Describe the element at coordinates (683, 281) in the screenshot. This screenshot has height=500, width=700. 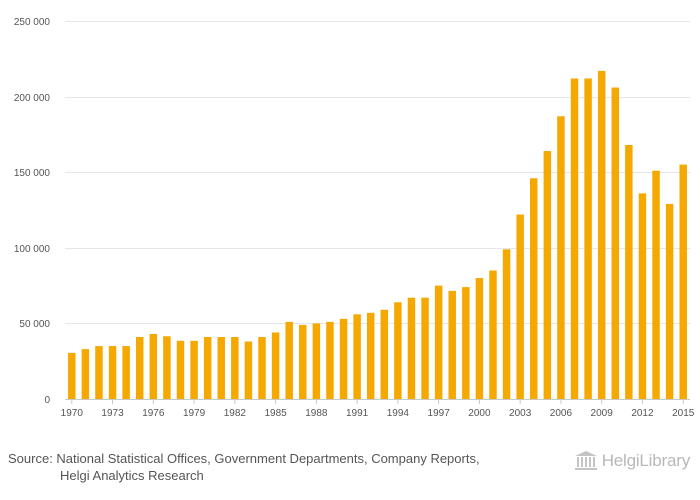
I see `bar-2015` at that location.